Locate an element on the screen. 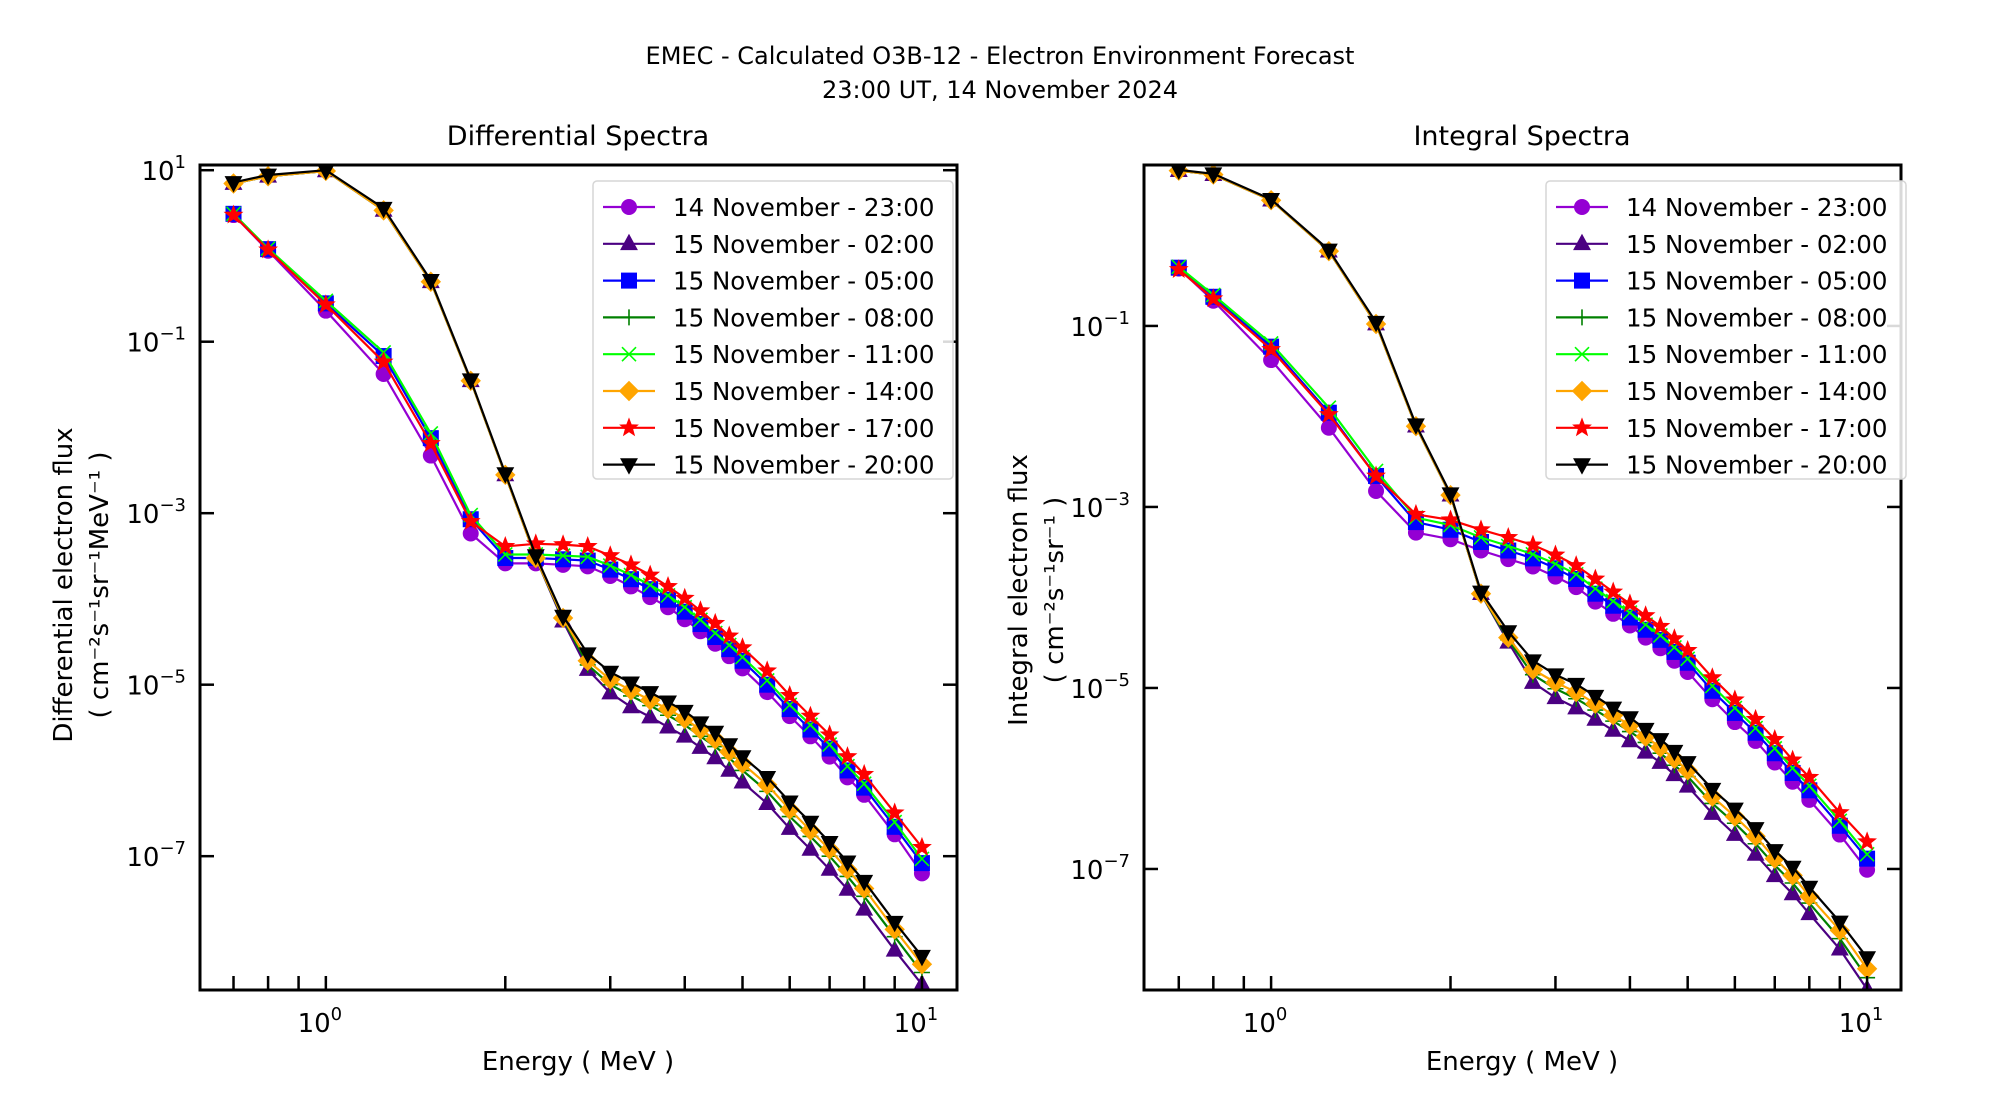 The width and height of the screenshot is (2000, 1100). x-tick-exponent: 1 is located at coordinates (1877, 1014).